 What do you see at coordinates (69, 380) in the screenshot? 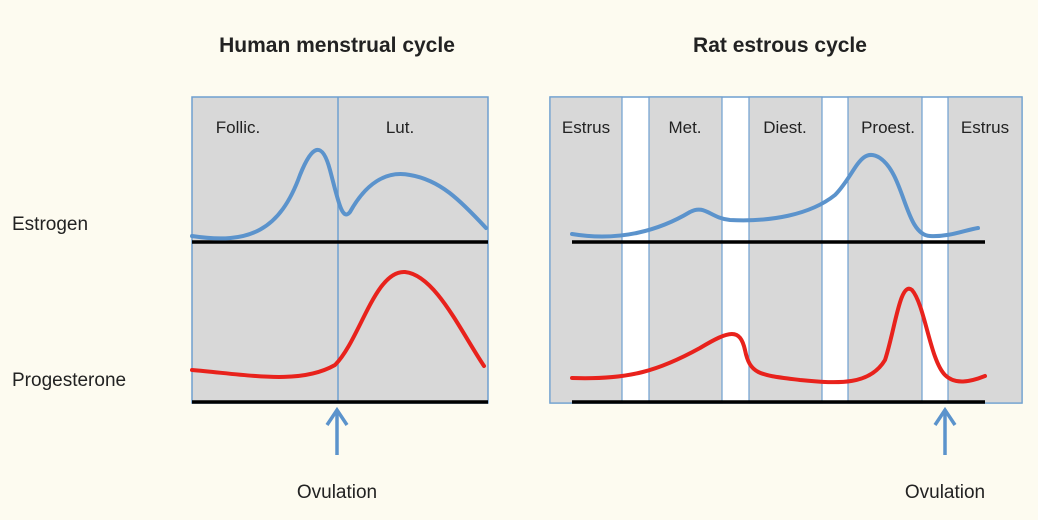
I see `row-label: Progesterone` at bounding box center [69, 380].